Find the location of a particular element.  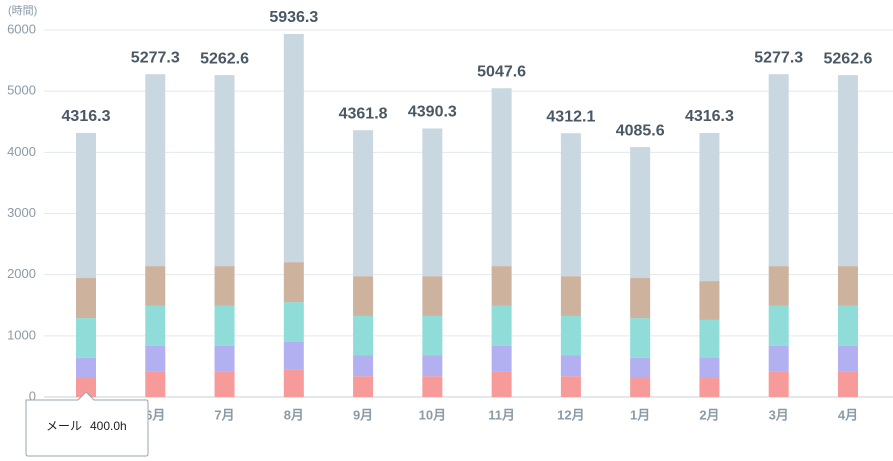

y-tick-label: 3000 is located at coordinates (21, 212).